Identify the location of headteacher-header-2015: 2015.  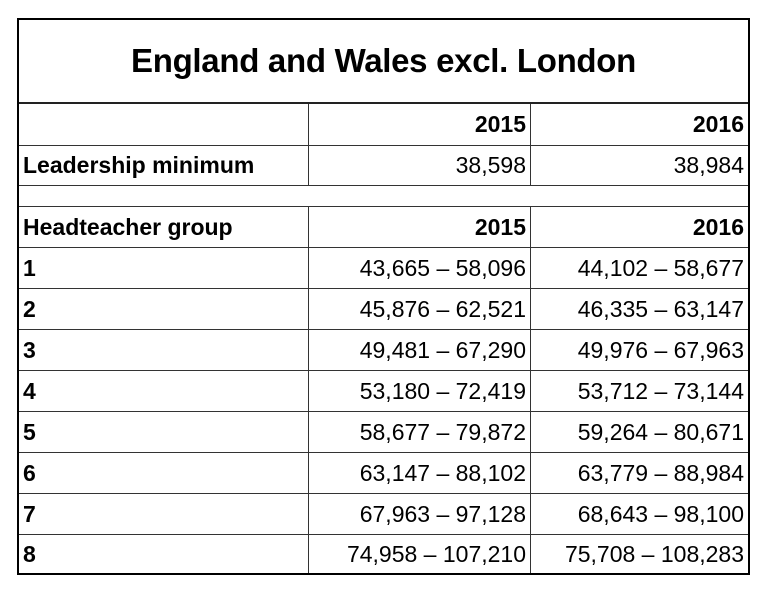
(420, 227).